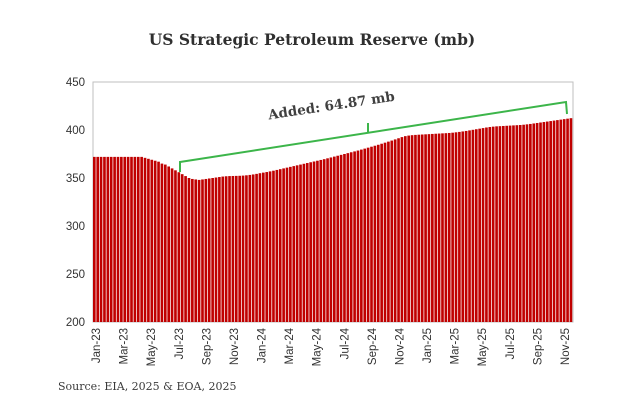 The width and height of the screenshot is (624, 410). What do you see at coordinates (318, 346) in the screenshot?
I see `x-tick-label: May-24` at bounding box center [318, 346].